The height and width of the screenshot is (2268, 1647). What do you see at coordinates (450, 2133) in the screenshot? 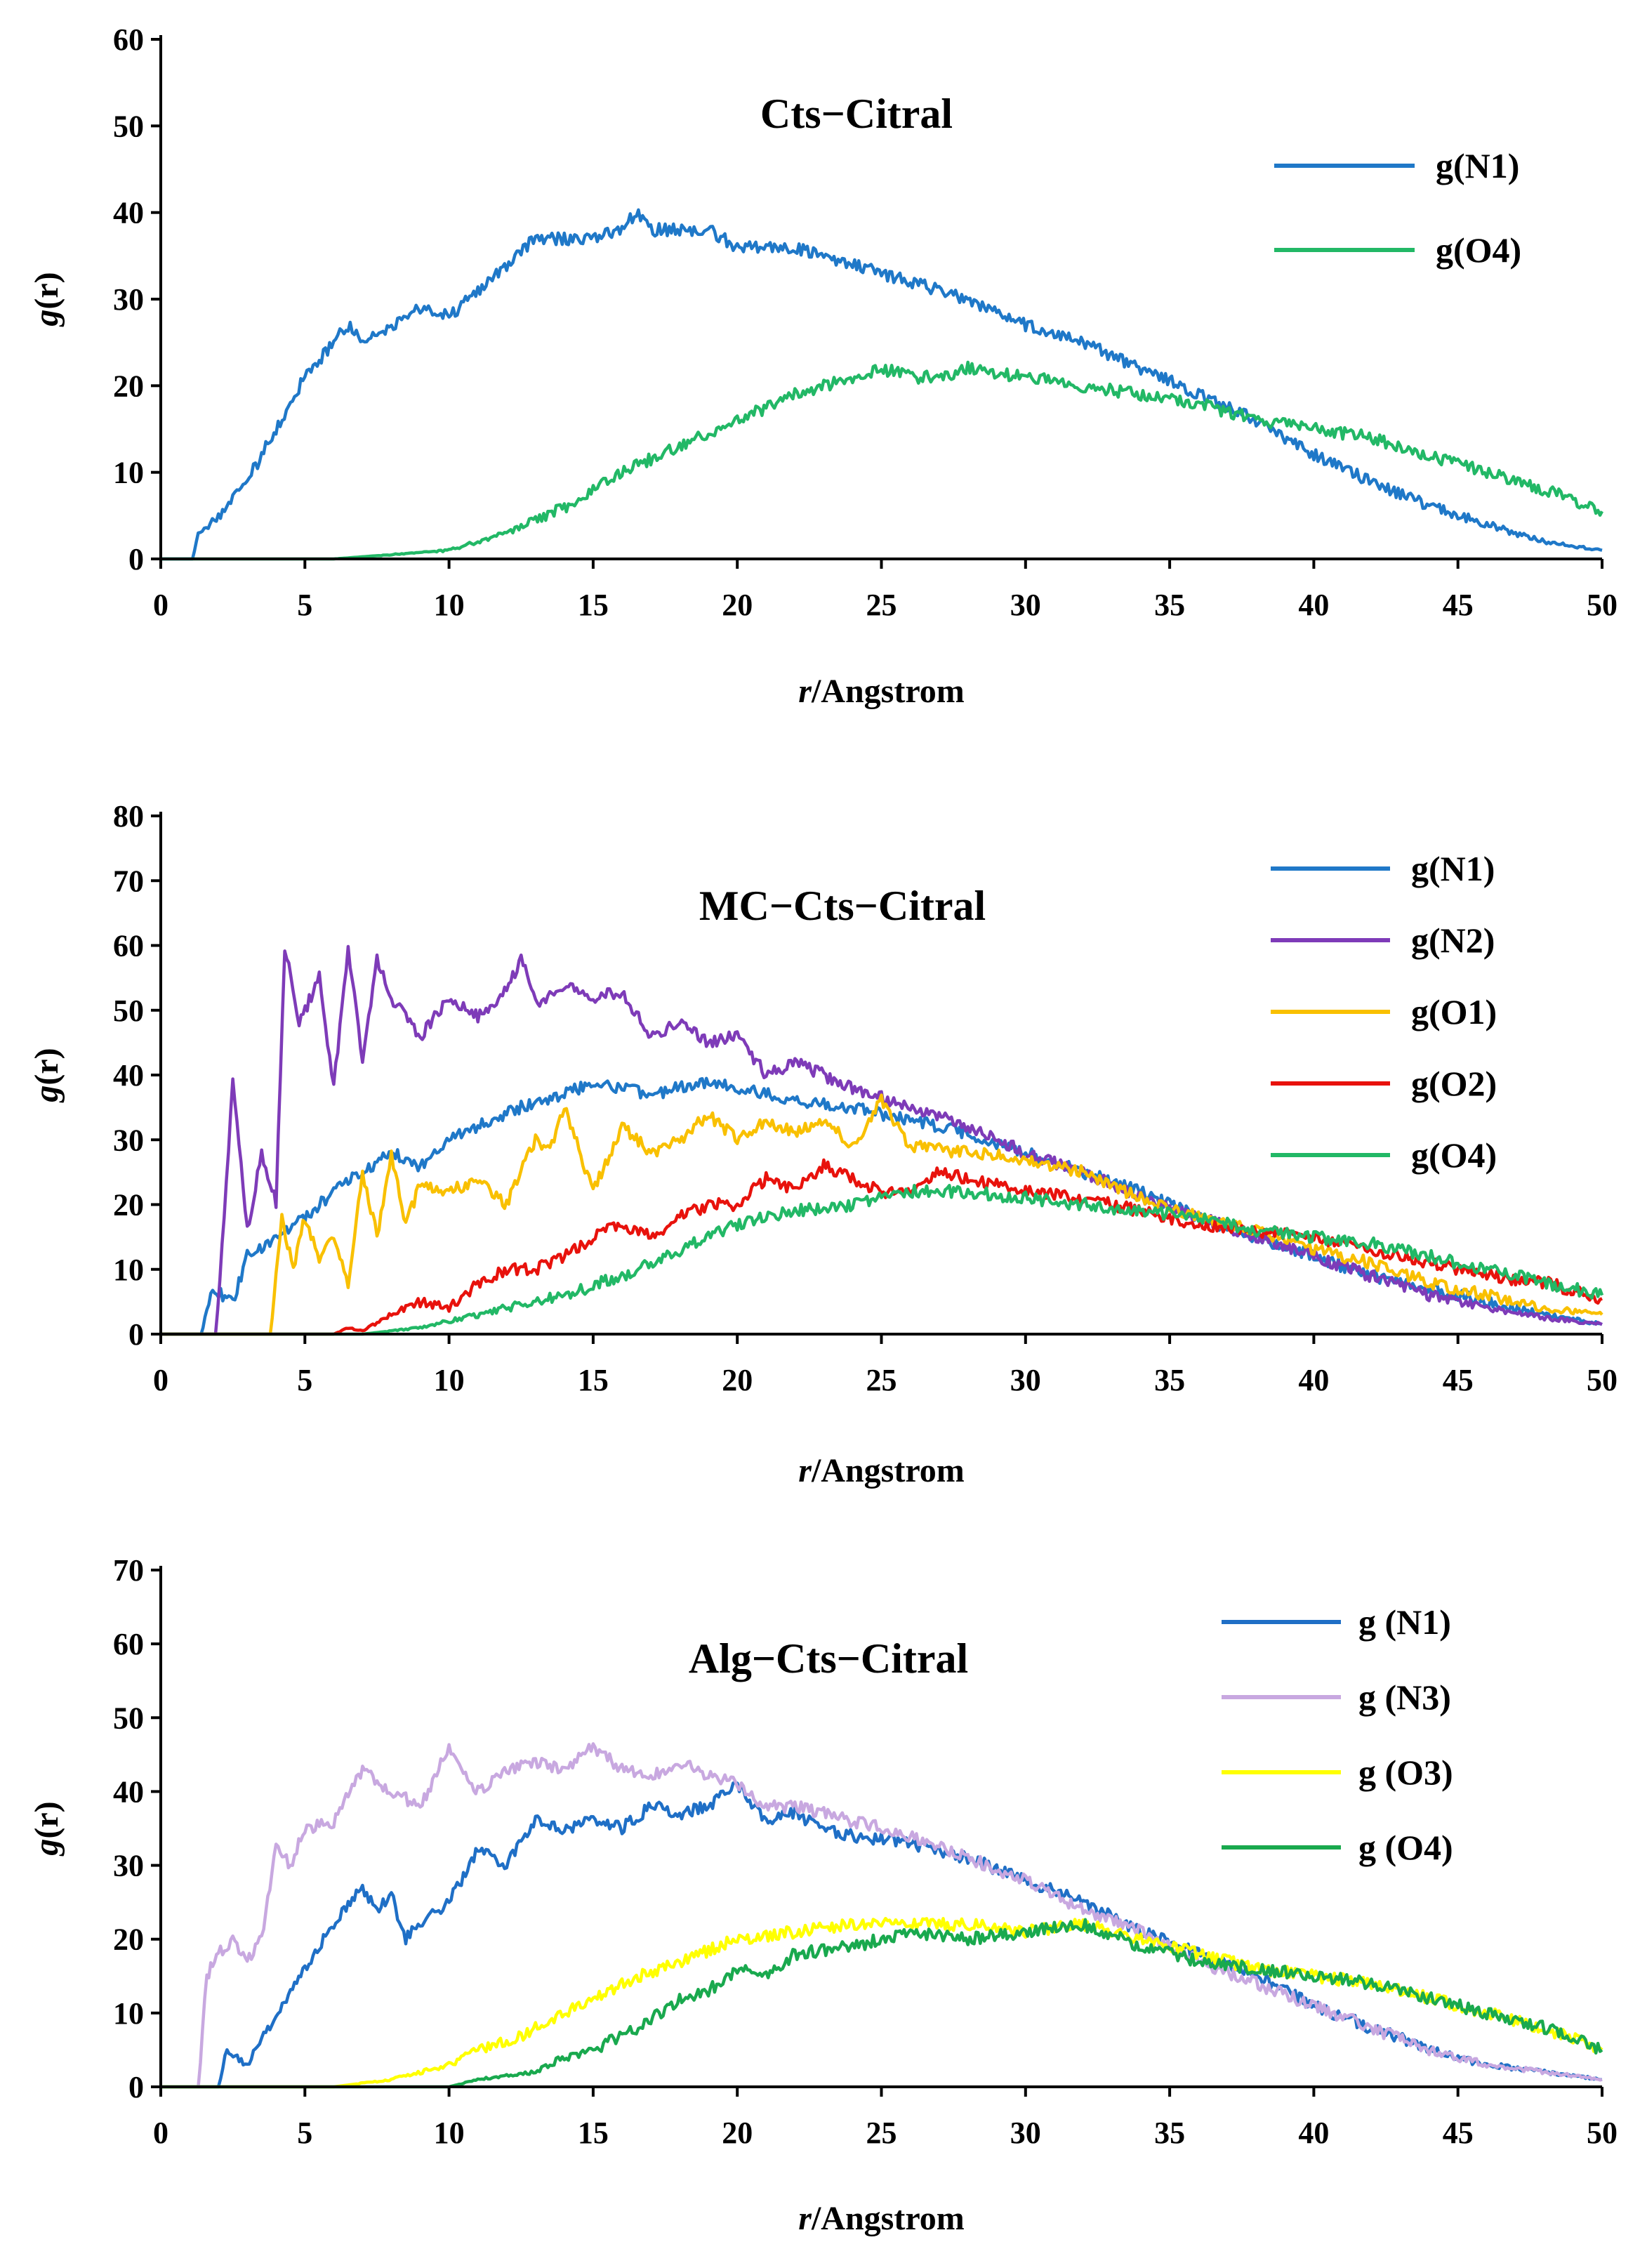
I see `chart-3-x-tick-label: 10` at bounding box center [450, 2133].